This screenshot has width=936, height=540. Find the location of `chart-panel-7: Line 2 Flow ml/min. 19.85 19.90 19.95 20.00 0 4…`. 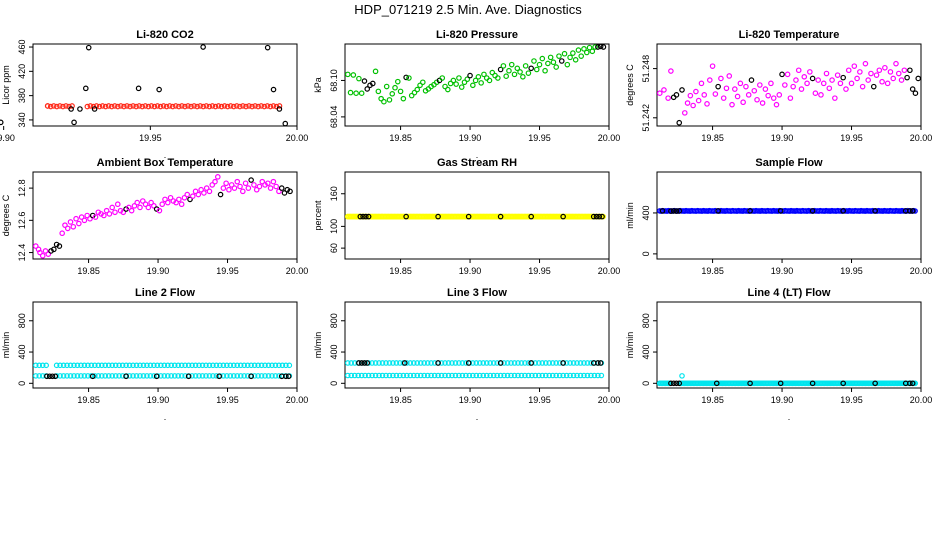

chart-panel-7: Line 2 Flow ml/min. 19.85 19.90 19.95 20.00 0 4… is located at coordinates (154, 354).